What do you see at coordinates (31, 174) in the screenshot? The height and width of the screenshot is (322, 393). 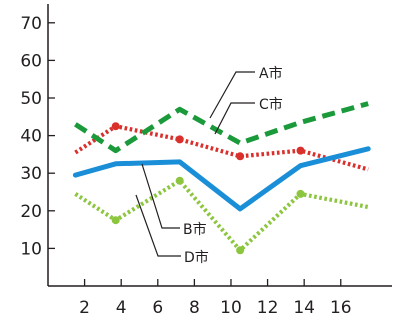 I see `y-tick-label: 30` at bounding box center [31, 174].